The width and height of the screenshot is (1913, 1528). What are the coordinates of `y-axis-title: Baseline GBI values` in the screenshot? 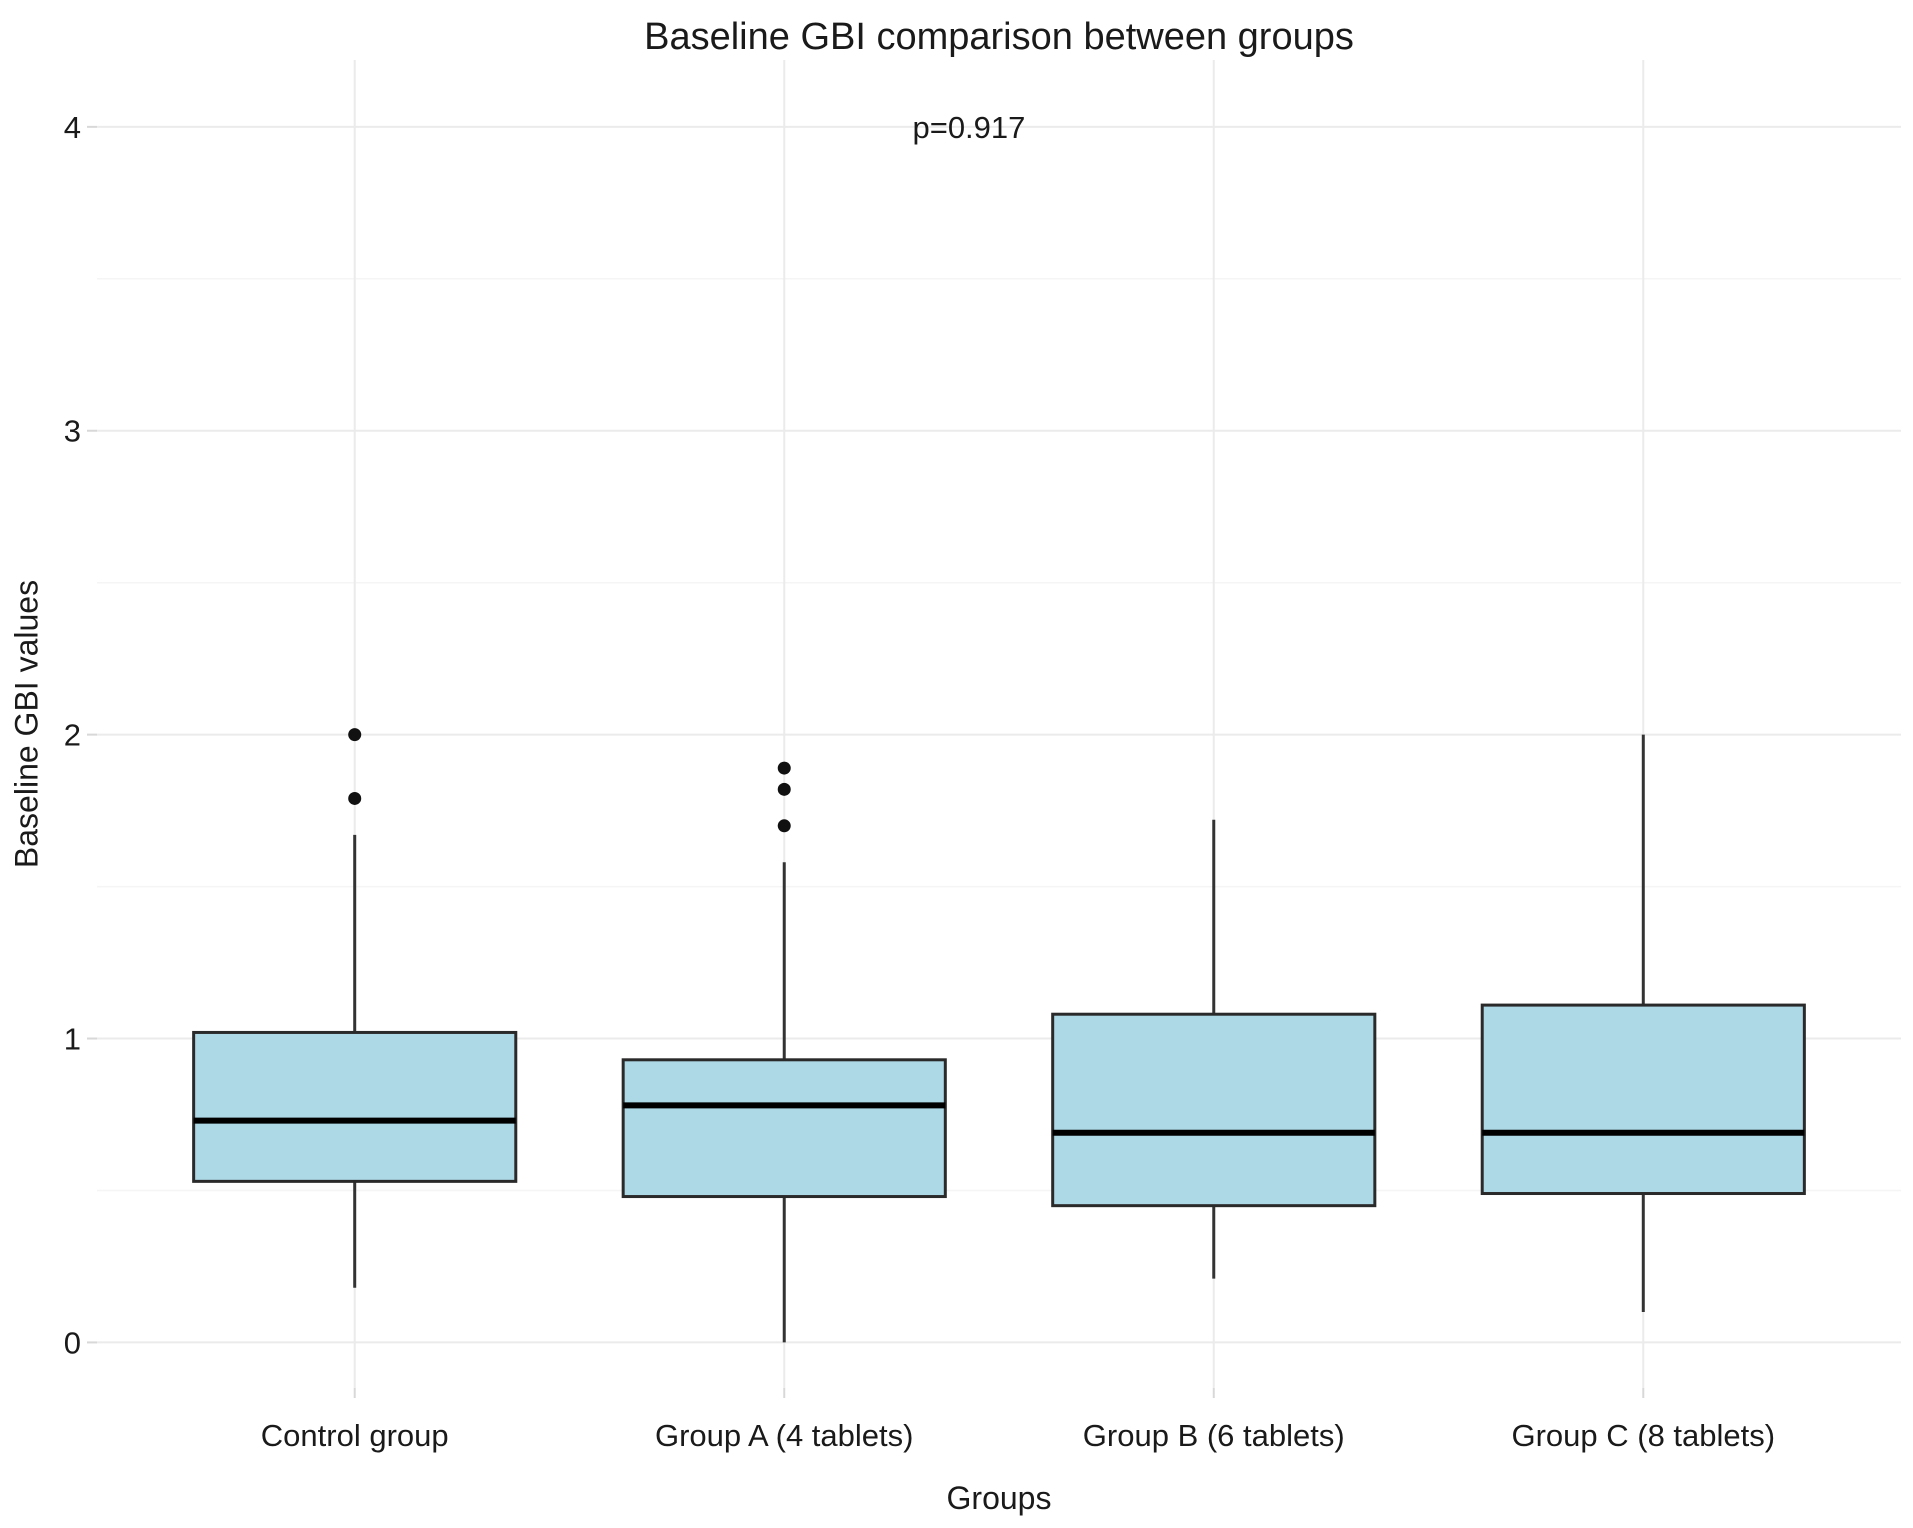 It's located at (26, 724).